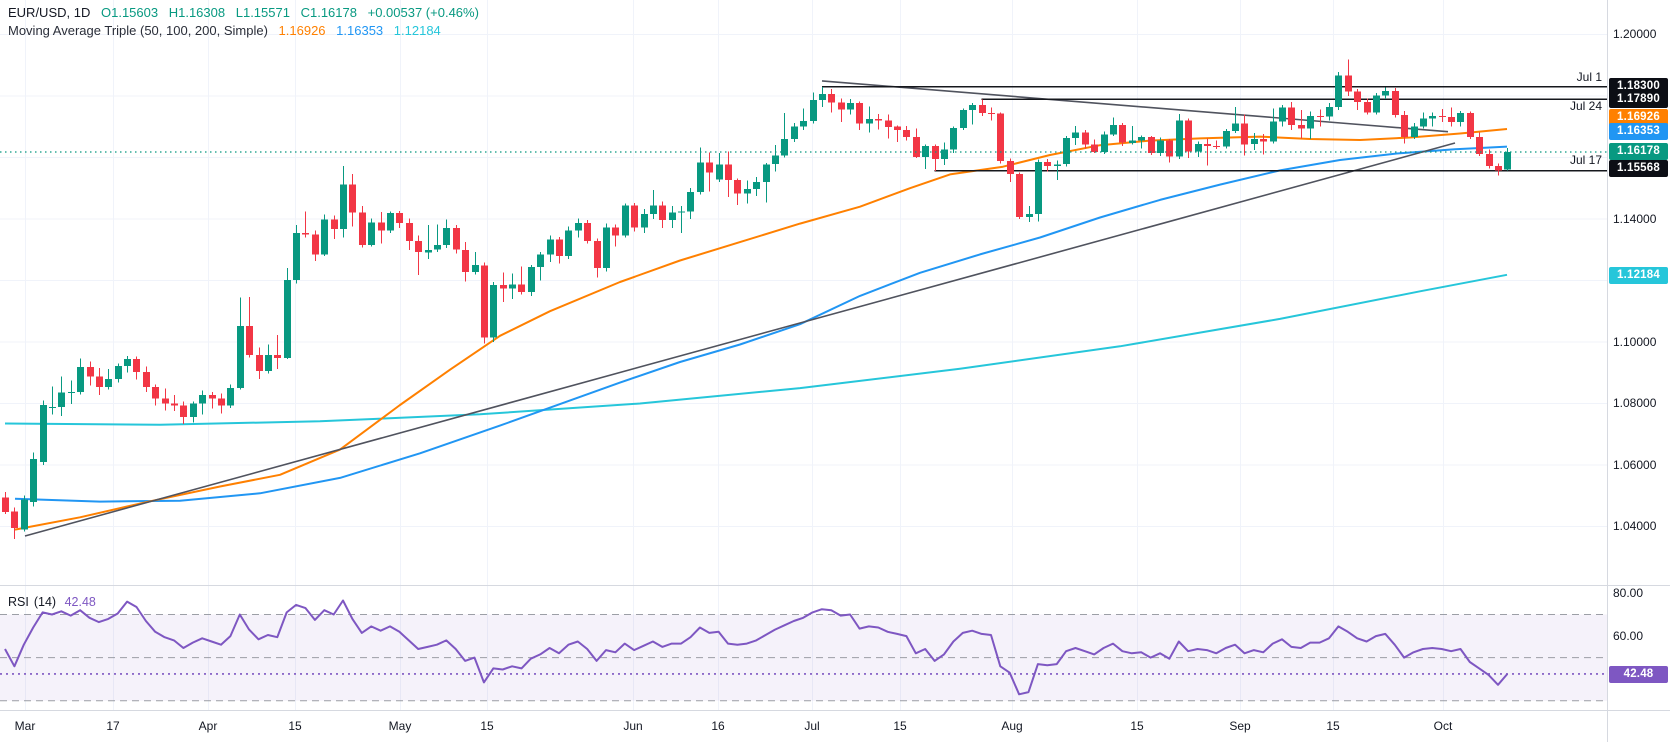 This screenshot has height=742, width=1670. I want to click on time-axis-label: Jul, so click(812, 726).